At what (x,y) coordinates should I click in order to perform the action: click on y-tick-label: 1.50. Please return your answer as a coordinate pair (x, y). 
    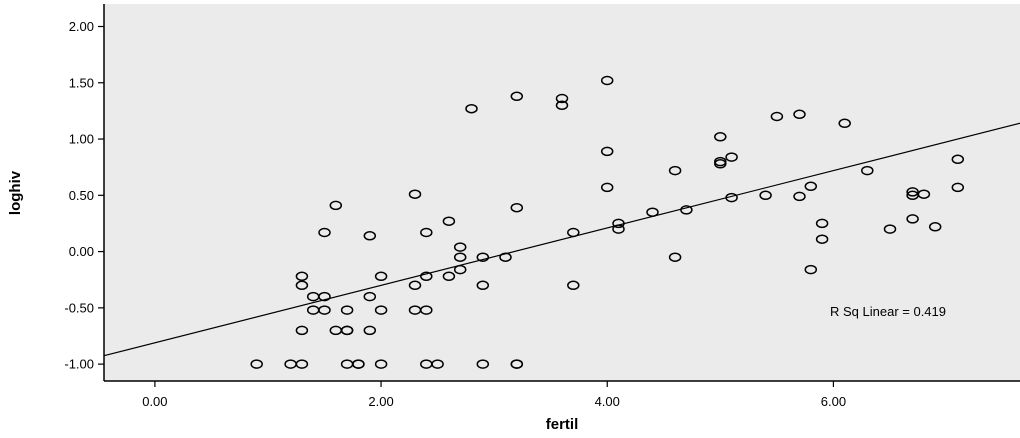
    Looking at the image, I should click on (81, 82).